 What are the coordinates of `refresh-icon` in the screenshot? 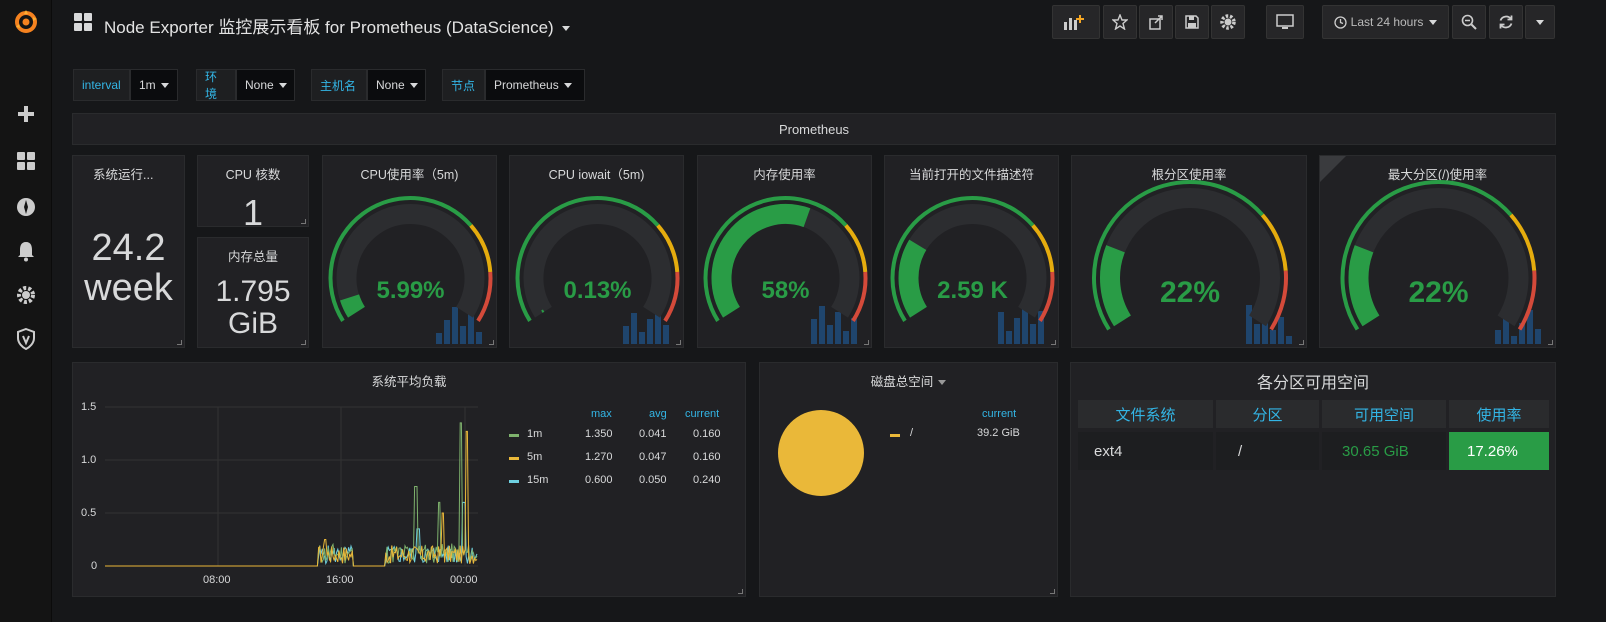 It's located at (1506, 22).